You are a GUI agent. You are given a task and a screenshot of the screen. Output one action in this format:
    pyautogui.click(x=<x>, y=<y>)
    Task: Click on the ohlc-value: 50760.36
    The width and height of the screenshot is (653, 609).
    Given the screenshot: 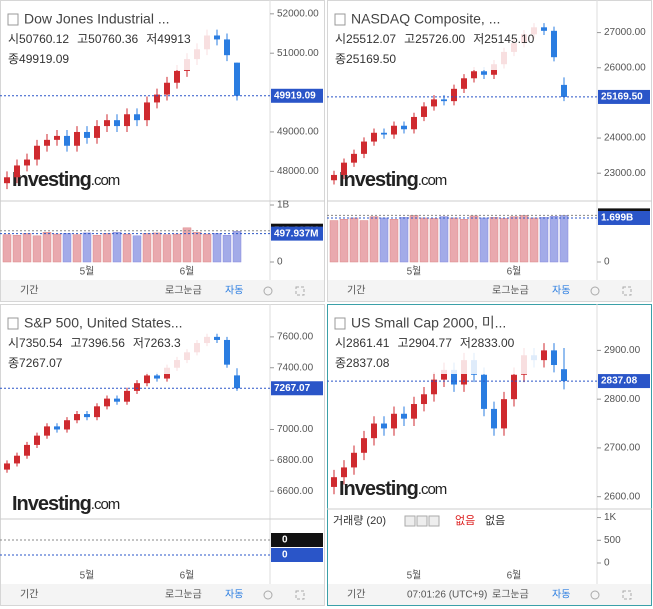 What is the action you would take?
    pyautogui.click(x=113, y=39)
    